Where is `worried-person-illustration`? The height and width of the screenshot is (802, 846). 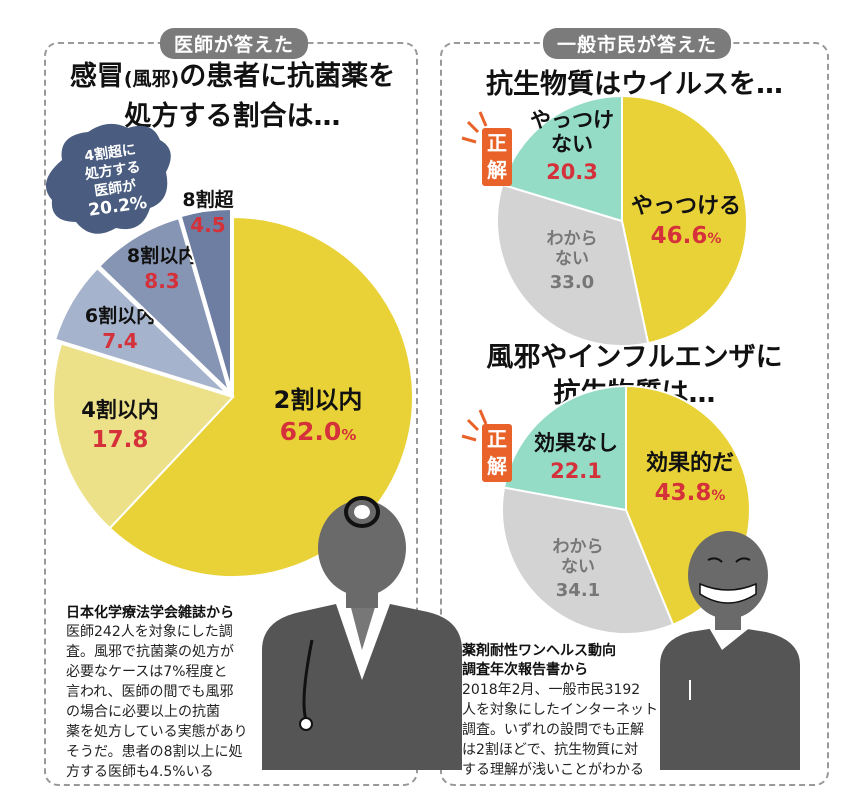 worried-person-illustration is located at coordinates (730, 650).